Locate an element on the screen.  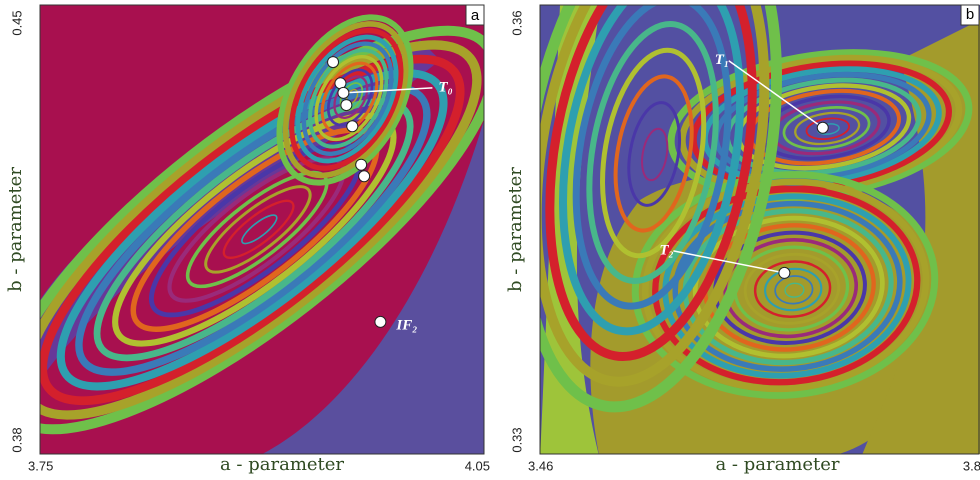
y-tick-label: 0.36 is located at coordinates (516, 22).